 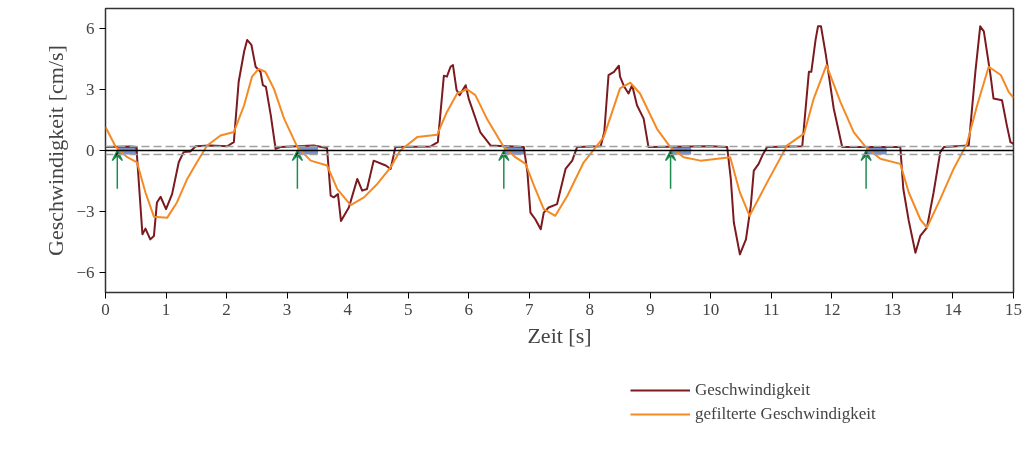 I want to click on y-tick-label: 3, so click(x=90, y=90).